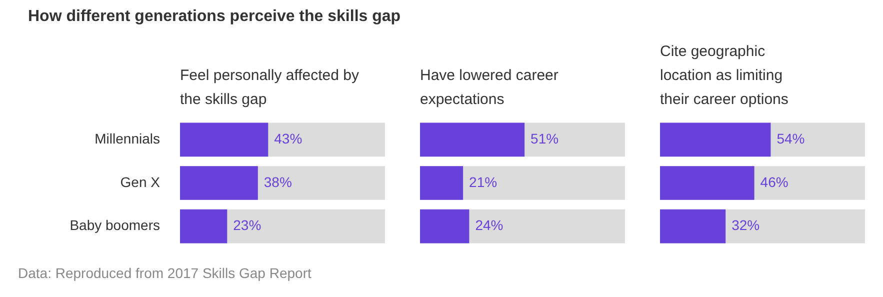 The height and width of the screenshot is (297, 883). What do you see at coordinates (725, 76) in the screenshot?
I see `chart-title: Cite geographic location as limiting their career options` at bounding box center [725, 76].